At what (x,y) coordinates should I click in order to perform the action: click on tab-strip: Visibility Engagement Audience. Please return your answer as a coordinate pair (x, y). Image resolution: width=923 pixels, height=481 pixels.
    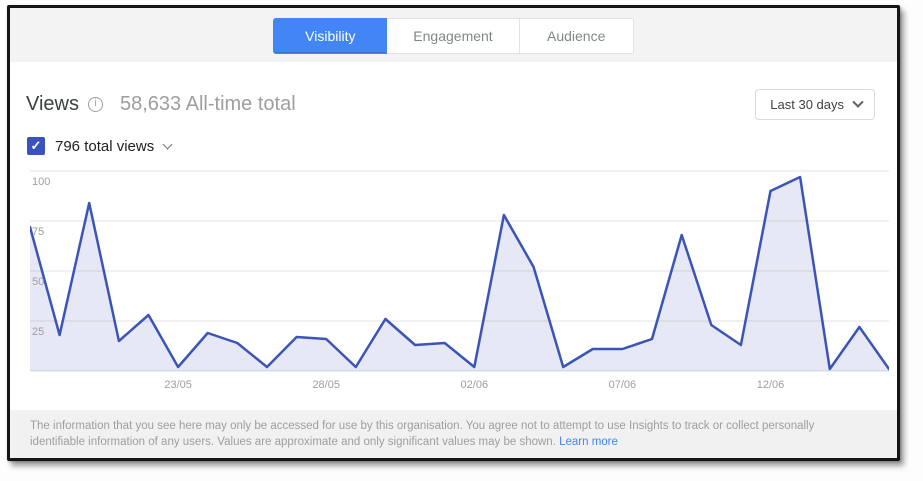
    Looking at the image, I should click on (453, 35).